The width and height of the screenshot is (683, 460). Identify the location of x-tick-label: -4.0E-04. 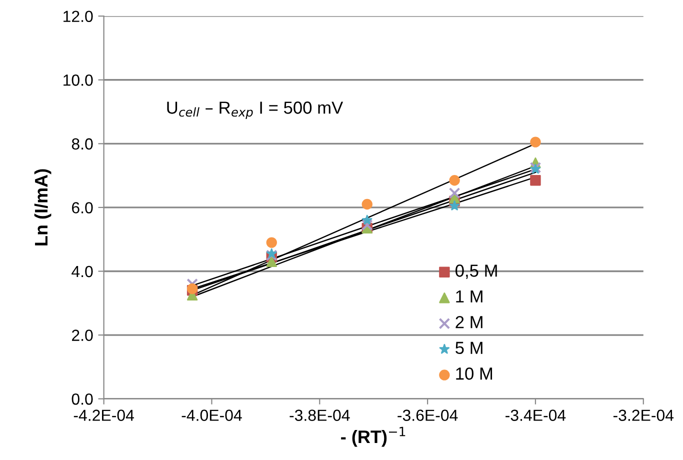
(212, 415).